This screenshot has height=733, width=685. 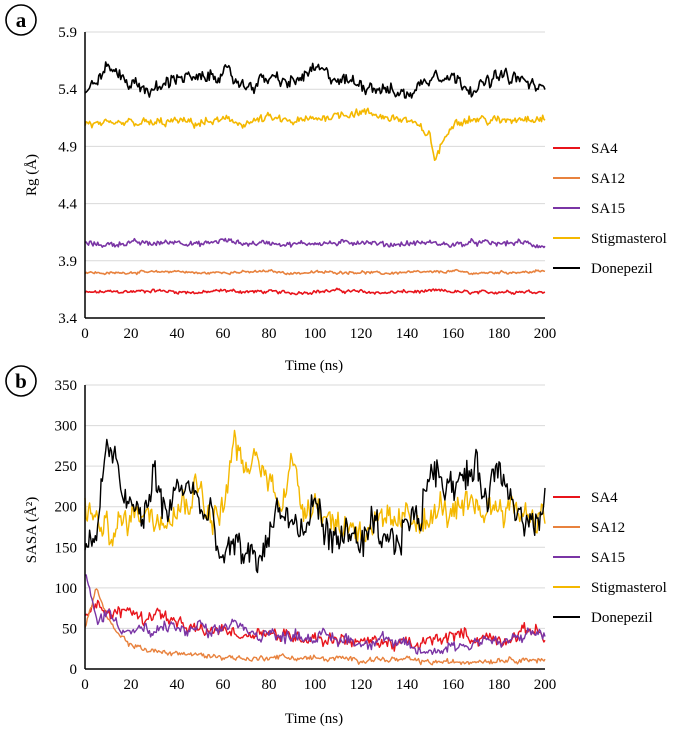 What do you see at coordinates (499, 685) in the screenshot?
I see `x-tick-label-b: 180` at bounding box center [499, 685].